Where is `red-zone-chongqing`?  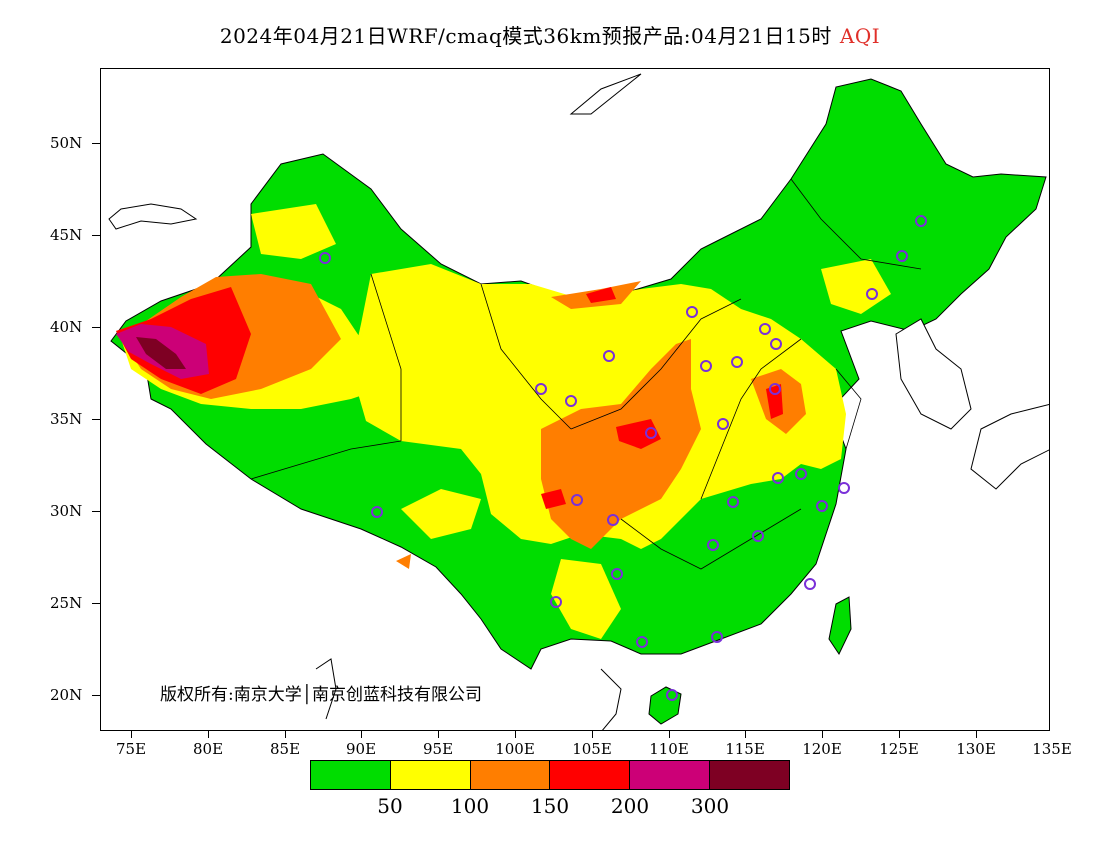 red-zone-chongqing is located at coordinates (553, 499).